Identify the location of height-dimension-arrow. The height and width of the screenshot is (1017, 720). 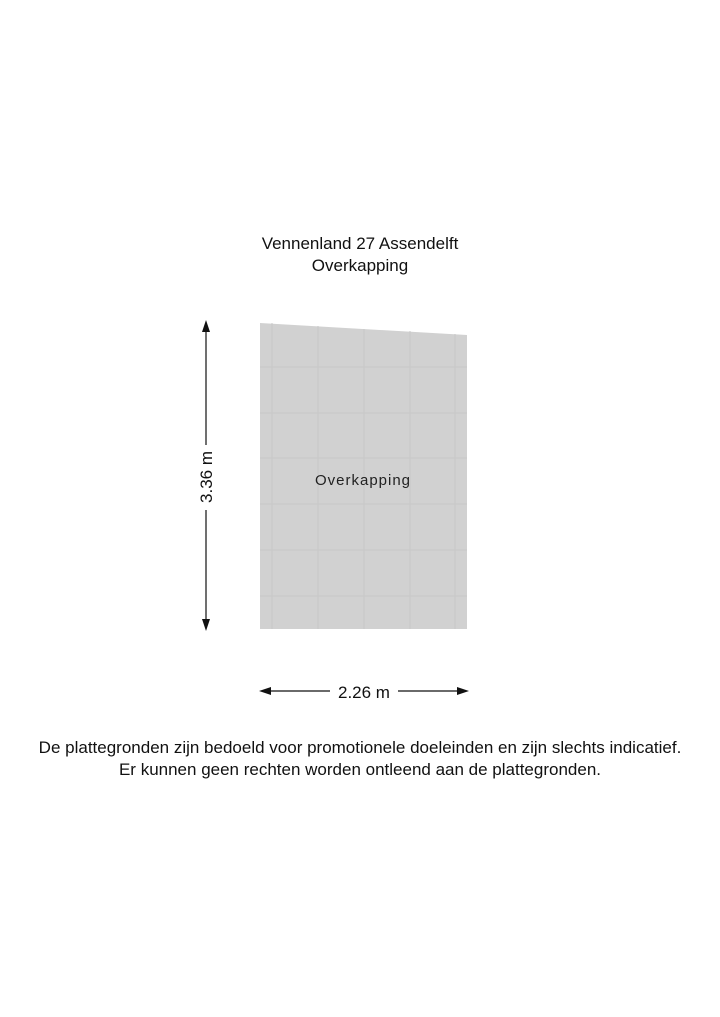
(206, 475).